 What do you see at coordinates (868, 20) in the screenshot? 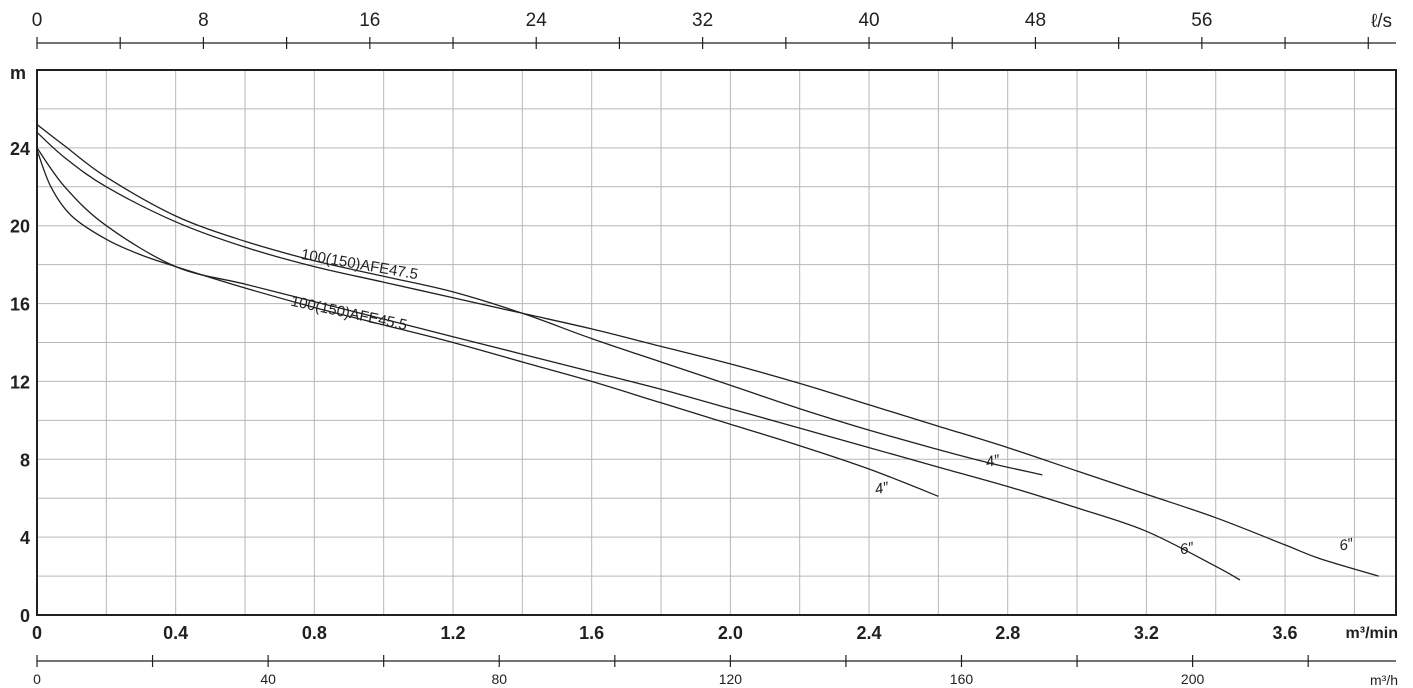
I see `top-tick-label: 40` at bounding box center [868, 20].